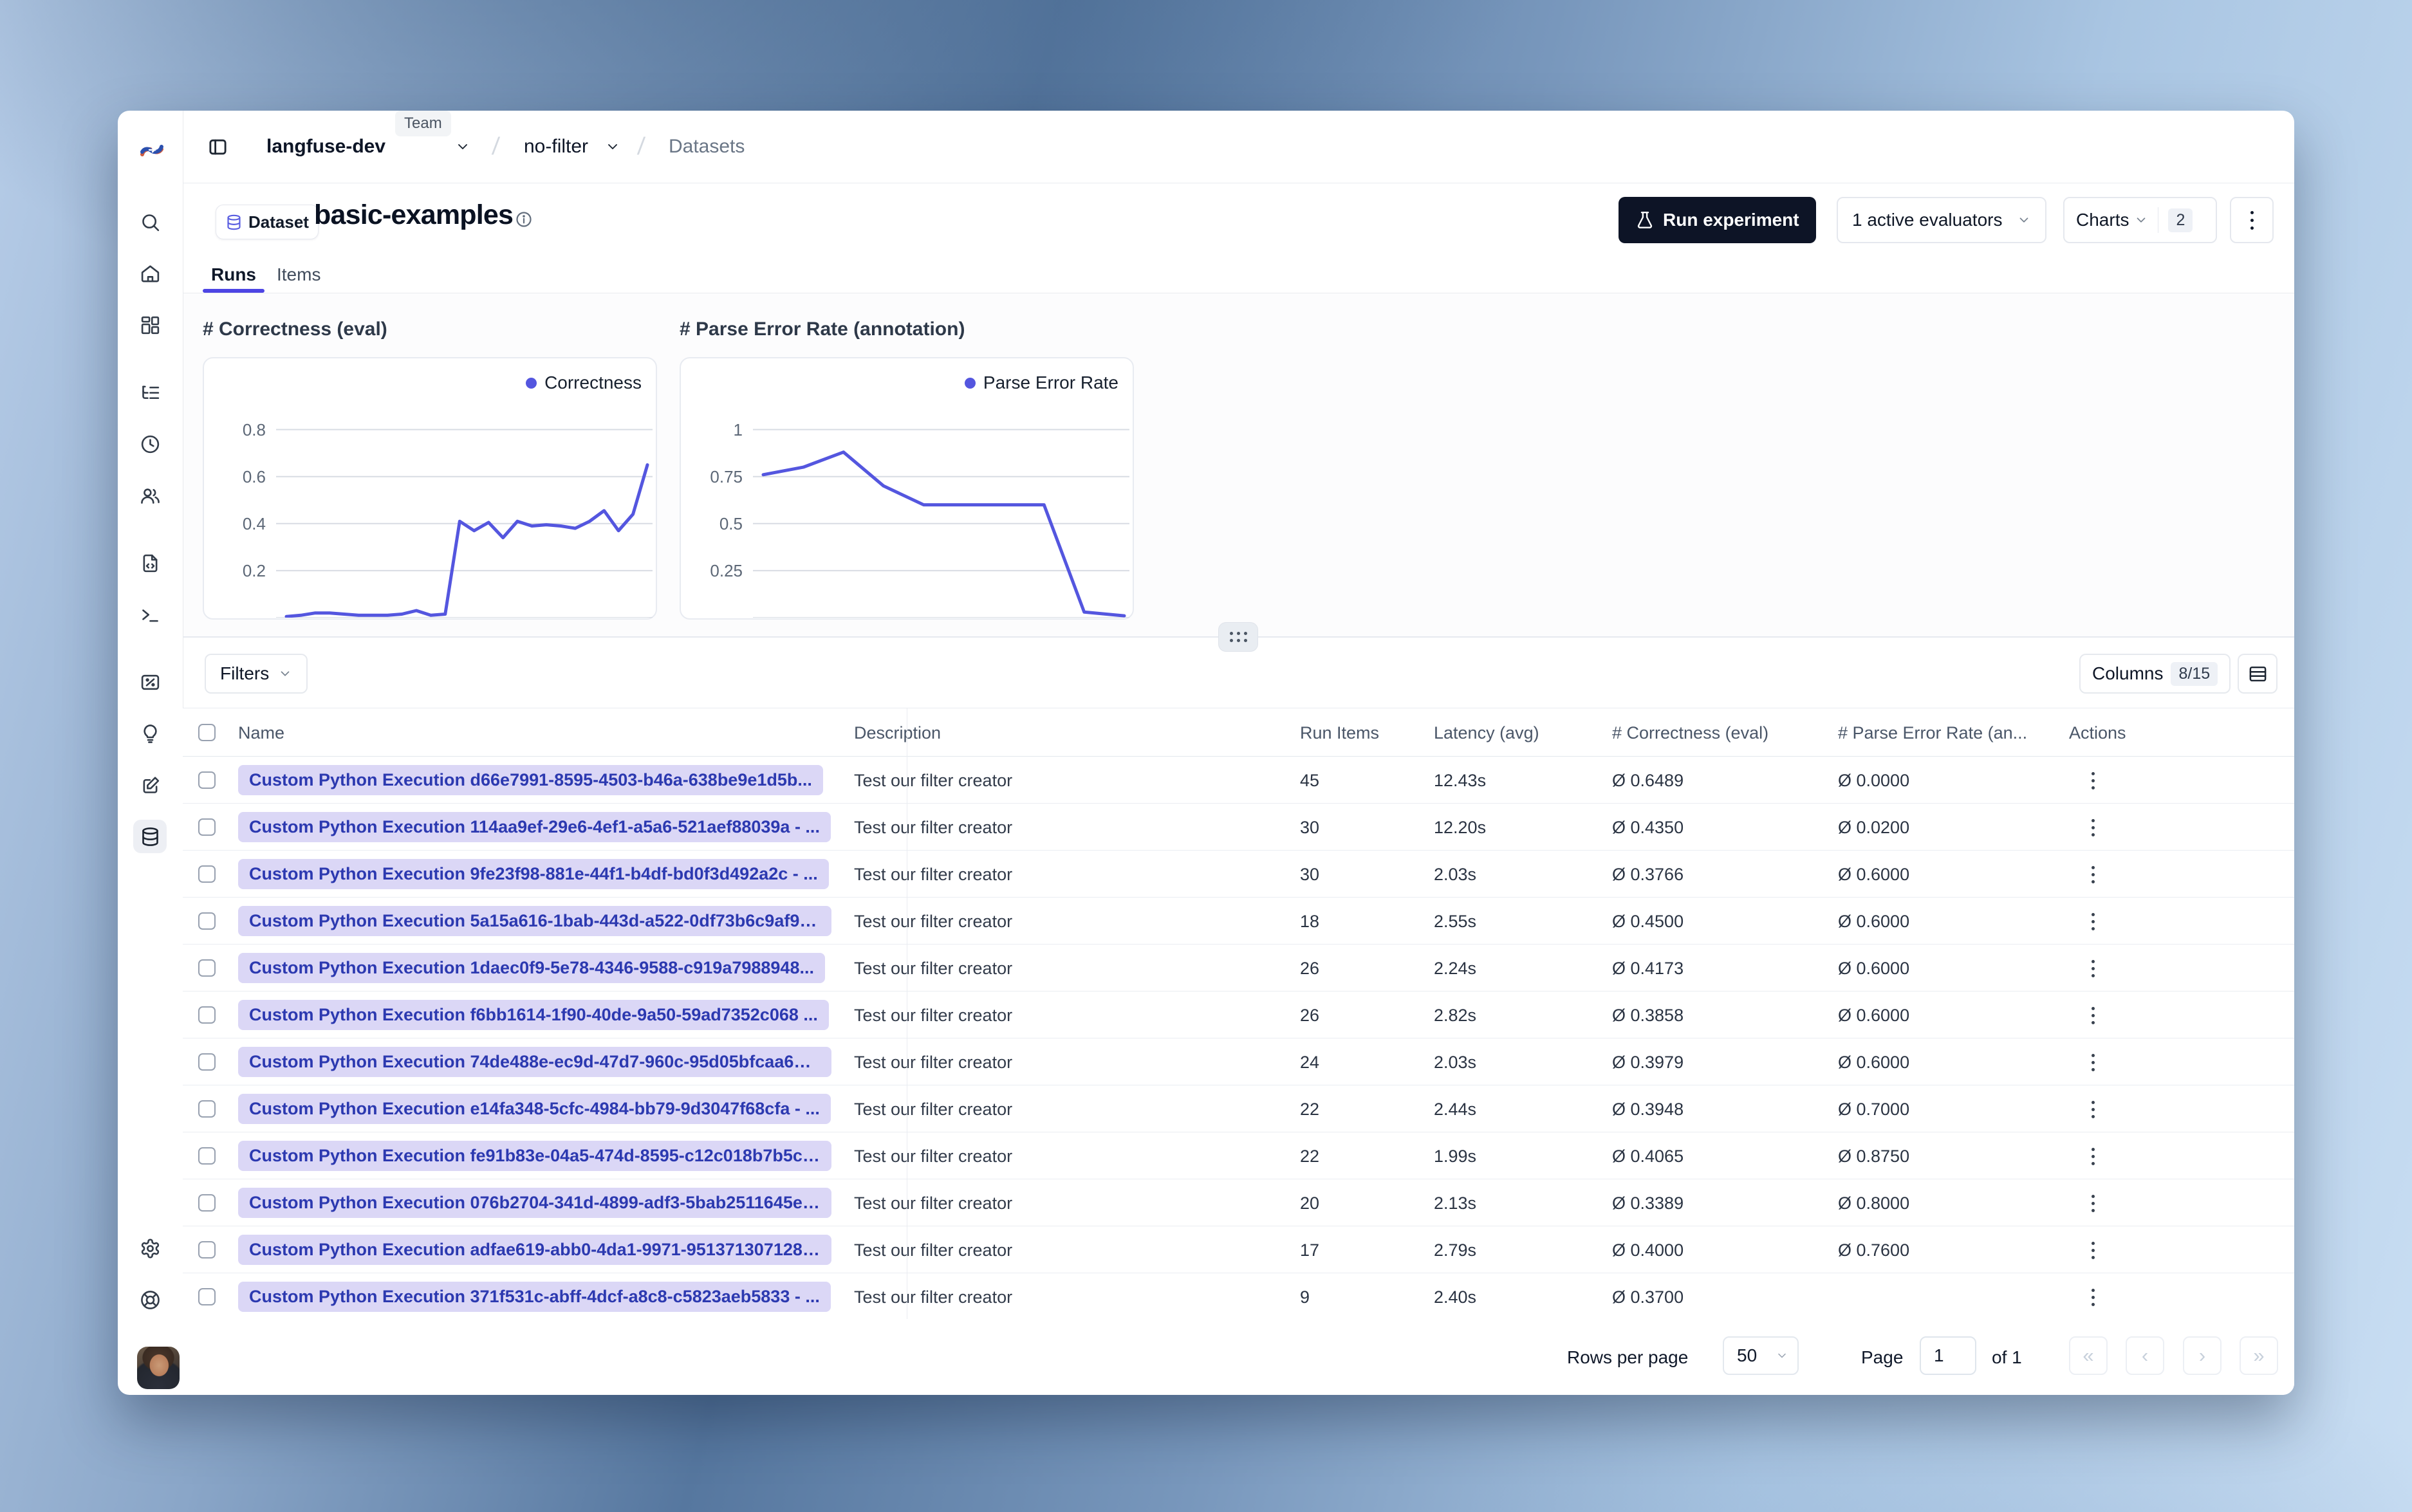  Describe the element at coordinates (933, 1062) in the screenshot. I see `run-description: Test our filter creator` at that location.